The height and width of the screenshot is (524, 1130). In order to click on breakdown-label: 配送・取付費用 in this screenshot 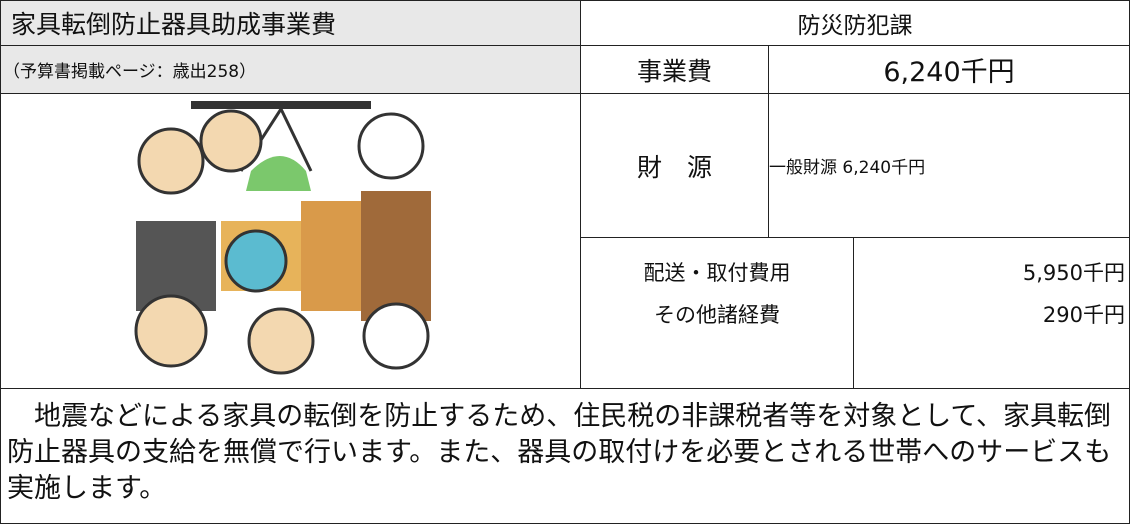, I will do `click(717, 273)`.